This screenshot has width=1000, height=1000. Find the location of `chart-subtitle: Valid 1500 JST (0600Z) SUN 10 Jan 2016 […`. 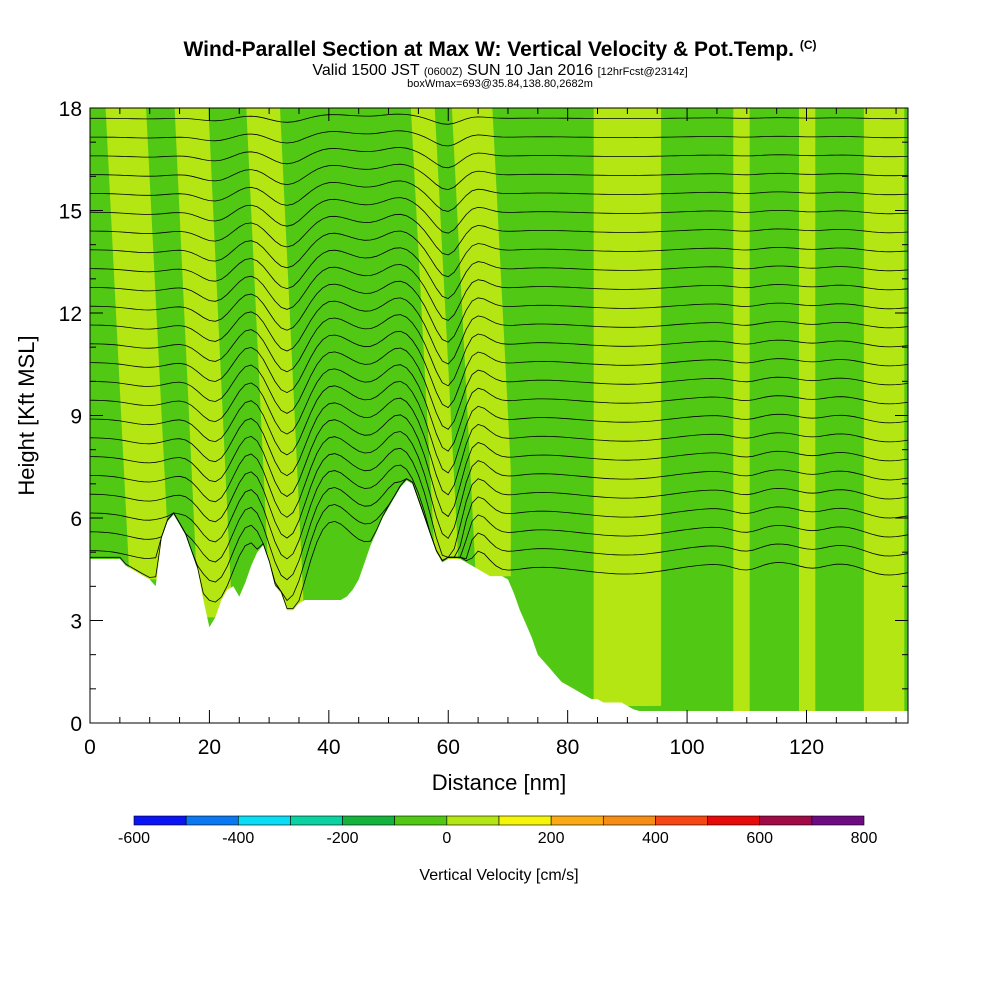

chart-subtitle: Valid 1500 JST (0600Z) SUN 10 Jan 2016 [… is located at coordinates (500, 70).